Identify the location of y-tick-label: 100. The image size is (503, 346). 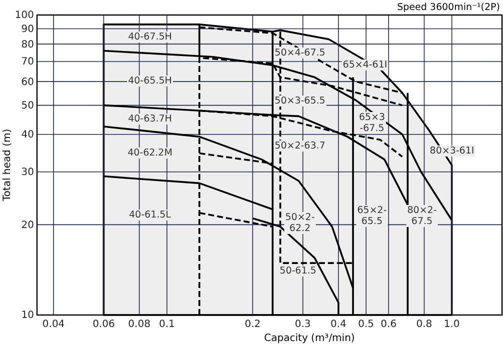
(24, 16).